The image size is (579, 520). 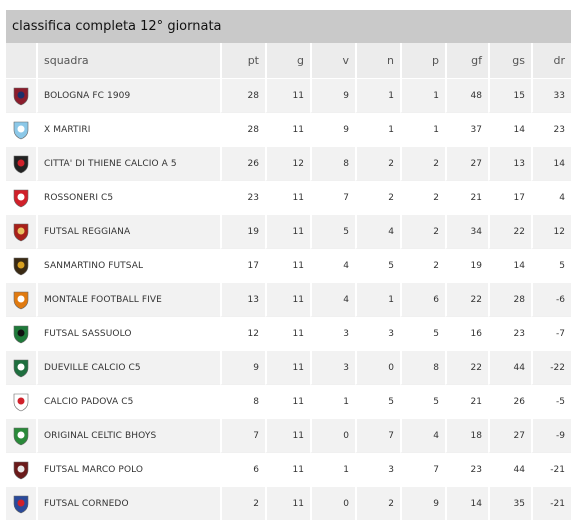 I want to click on header-n: n, so click(x=377, y=60).